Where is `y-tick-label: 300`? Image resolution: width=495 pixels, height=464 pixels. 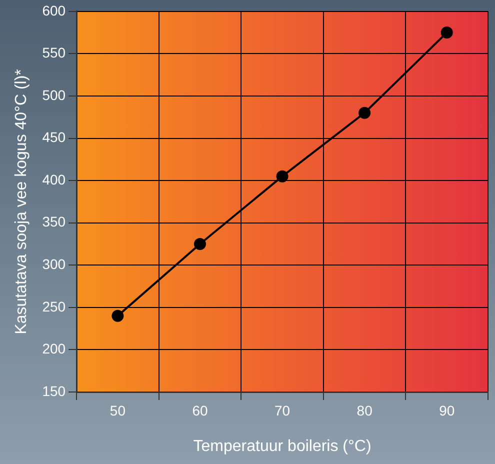
y-tick-label: 300 is located at coordinates (54, 264).